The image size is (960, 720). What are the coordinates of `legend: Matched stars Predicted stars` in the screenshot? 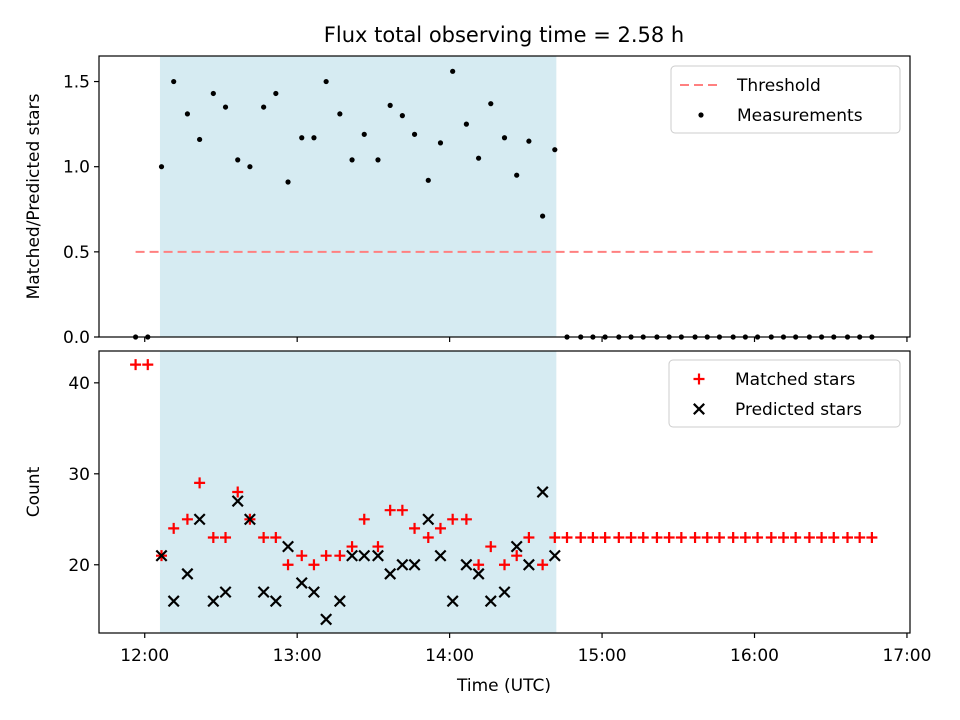 It's located at (784, 393).